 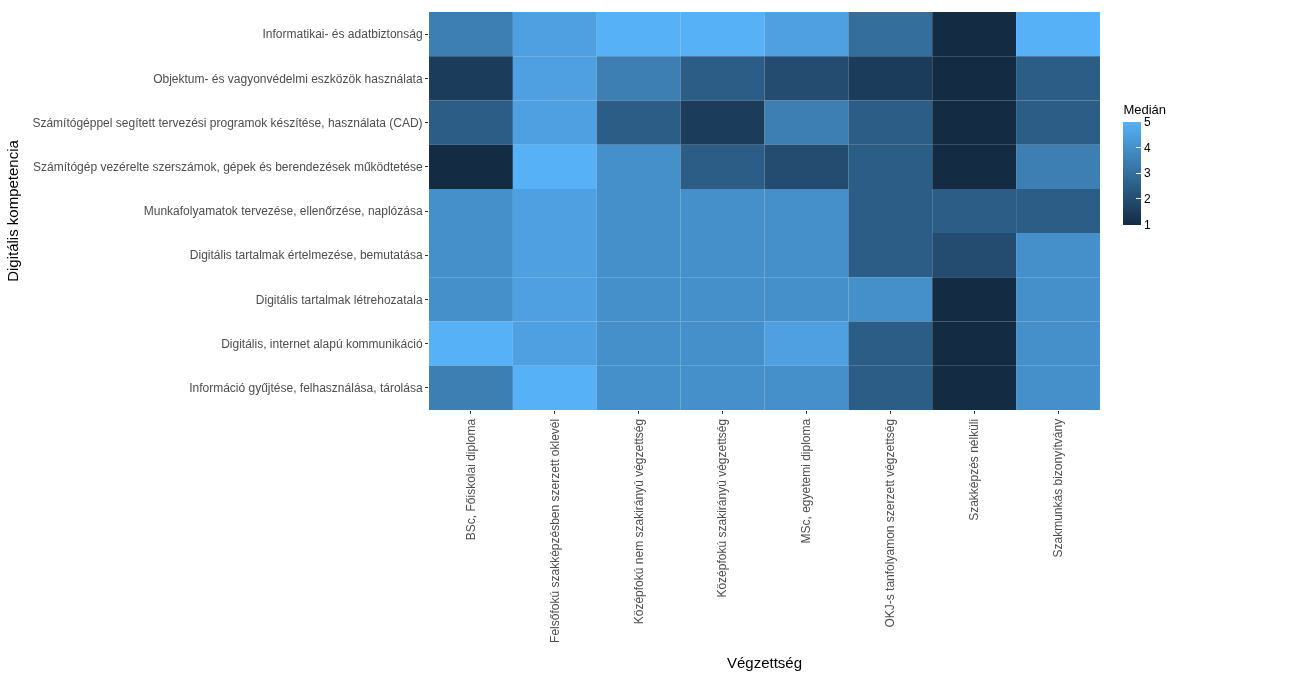 I want to click on x-axis-title: Végzettség, so click(x=764, y=662).